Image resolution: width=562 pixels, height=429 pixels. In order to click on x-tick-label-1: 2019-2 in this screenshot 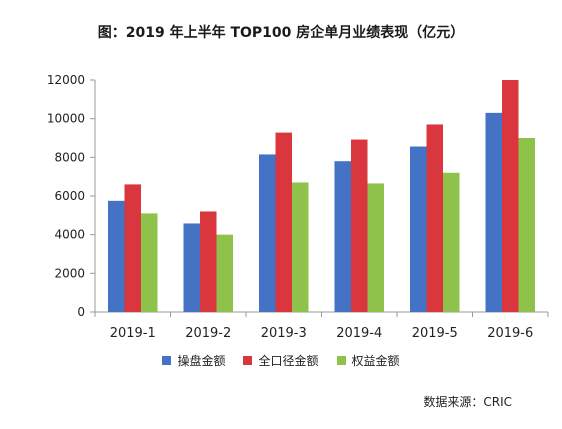, I will do `click(208, 333)`.